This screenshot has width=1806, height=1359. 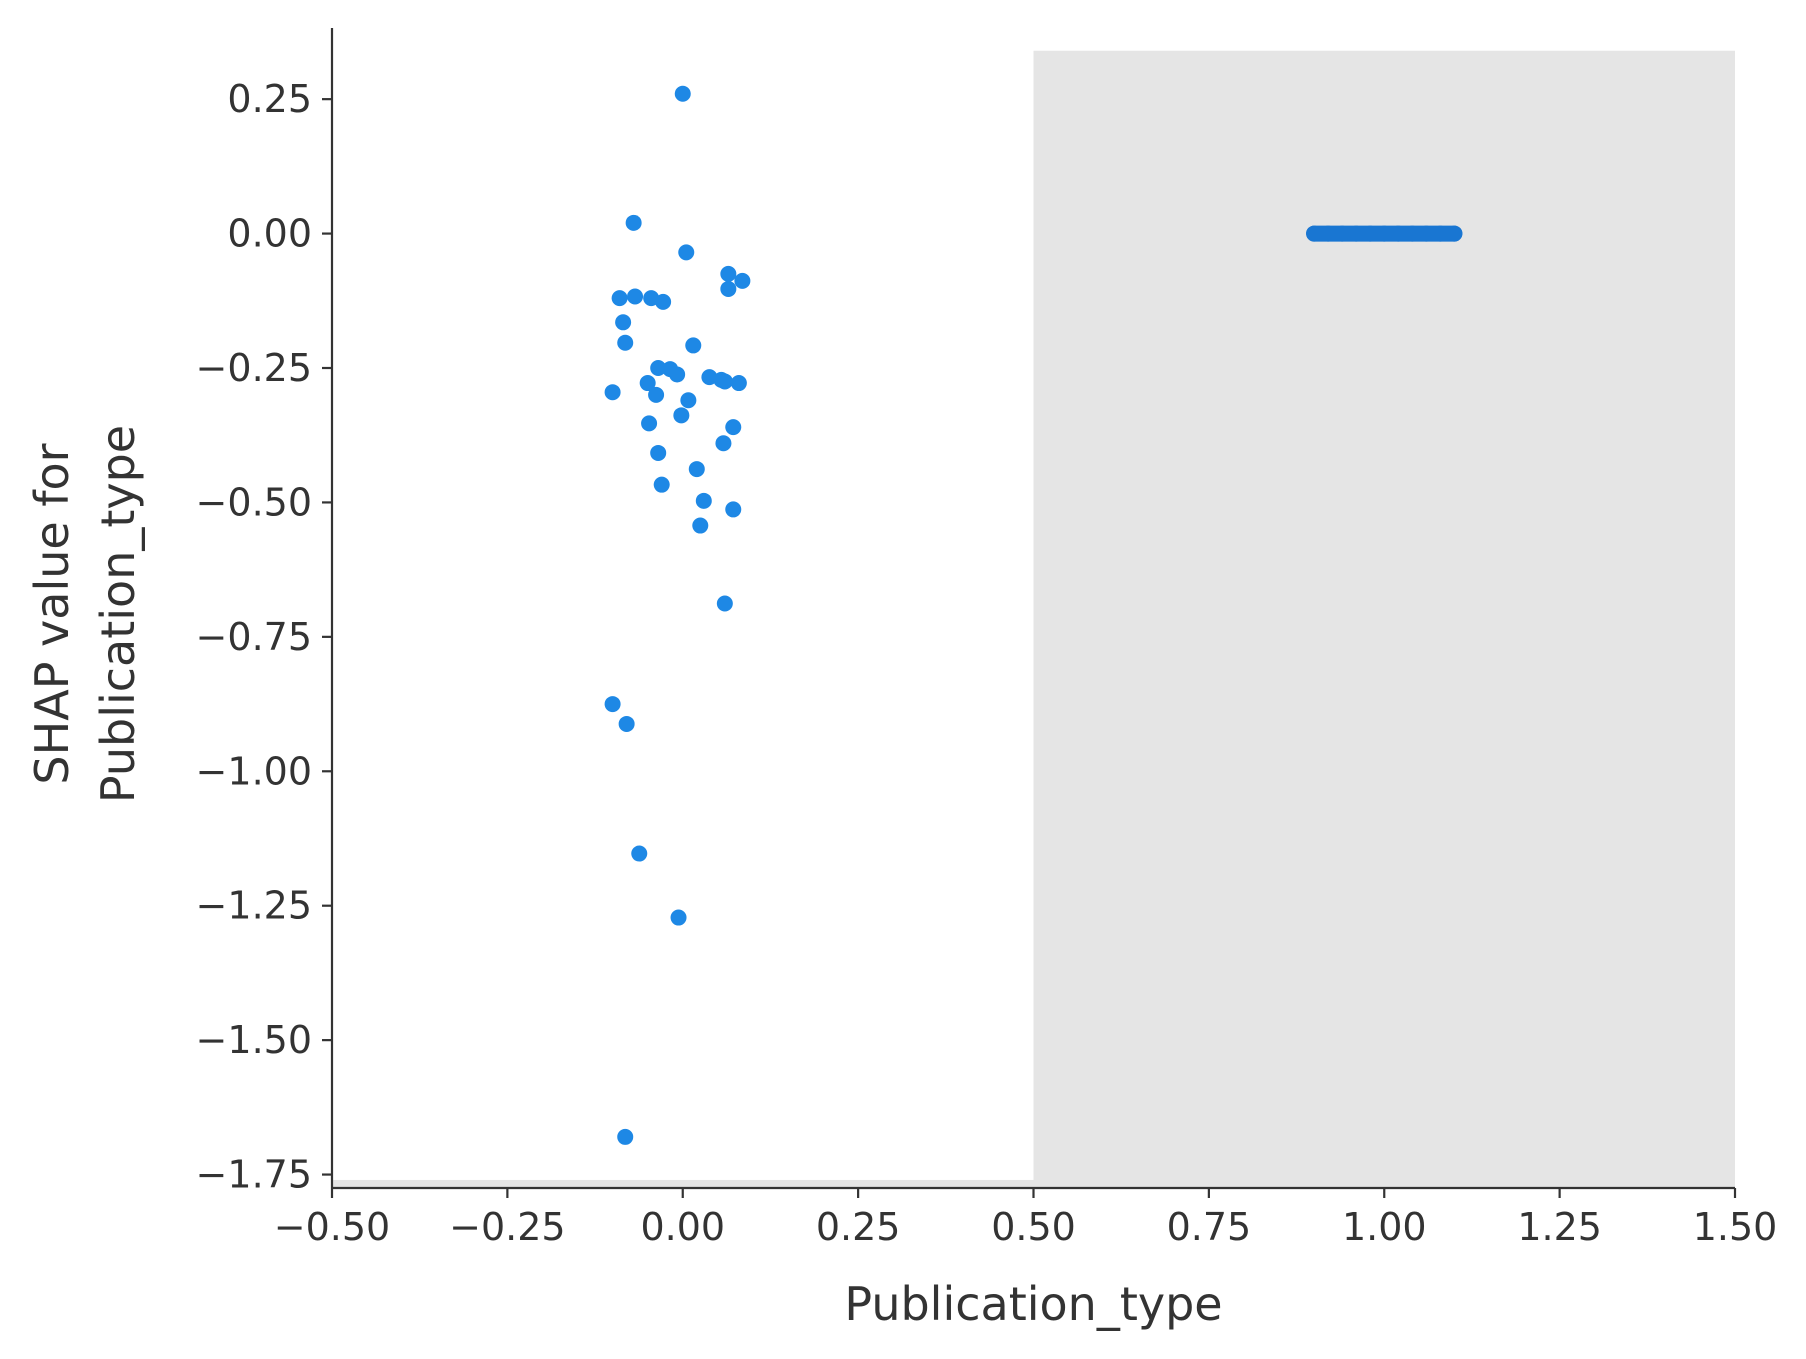 I want to click on x-tick-label: −0.50, so click(x=332, y=1227).